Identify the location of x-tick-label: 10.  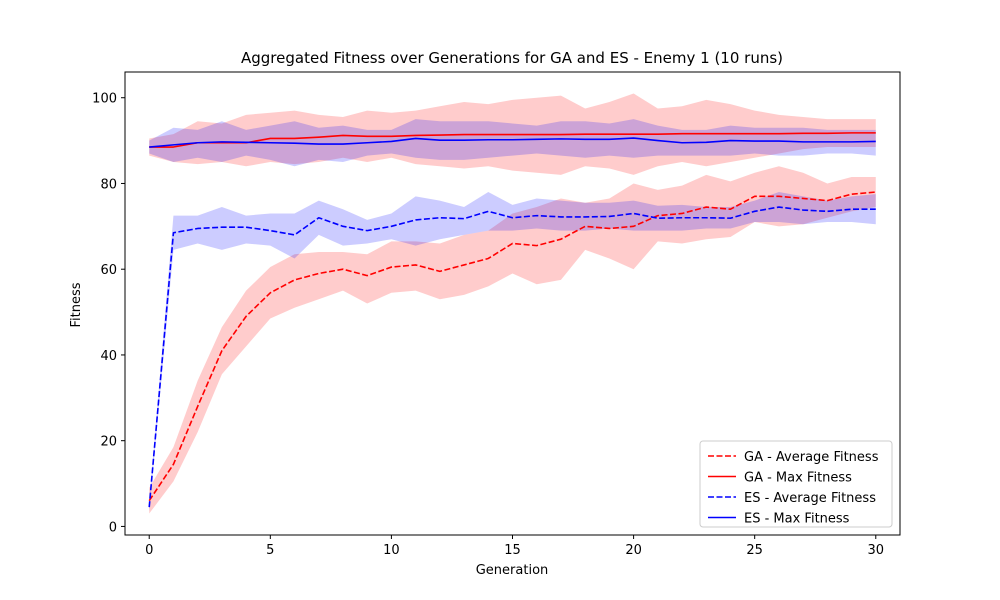
(391, 550).